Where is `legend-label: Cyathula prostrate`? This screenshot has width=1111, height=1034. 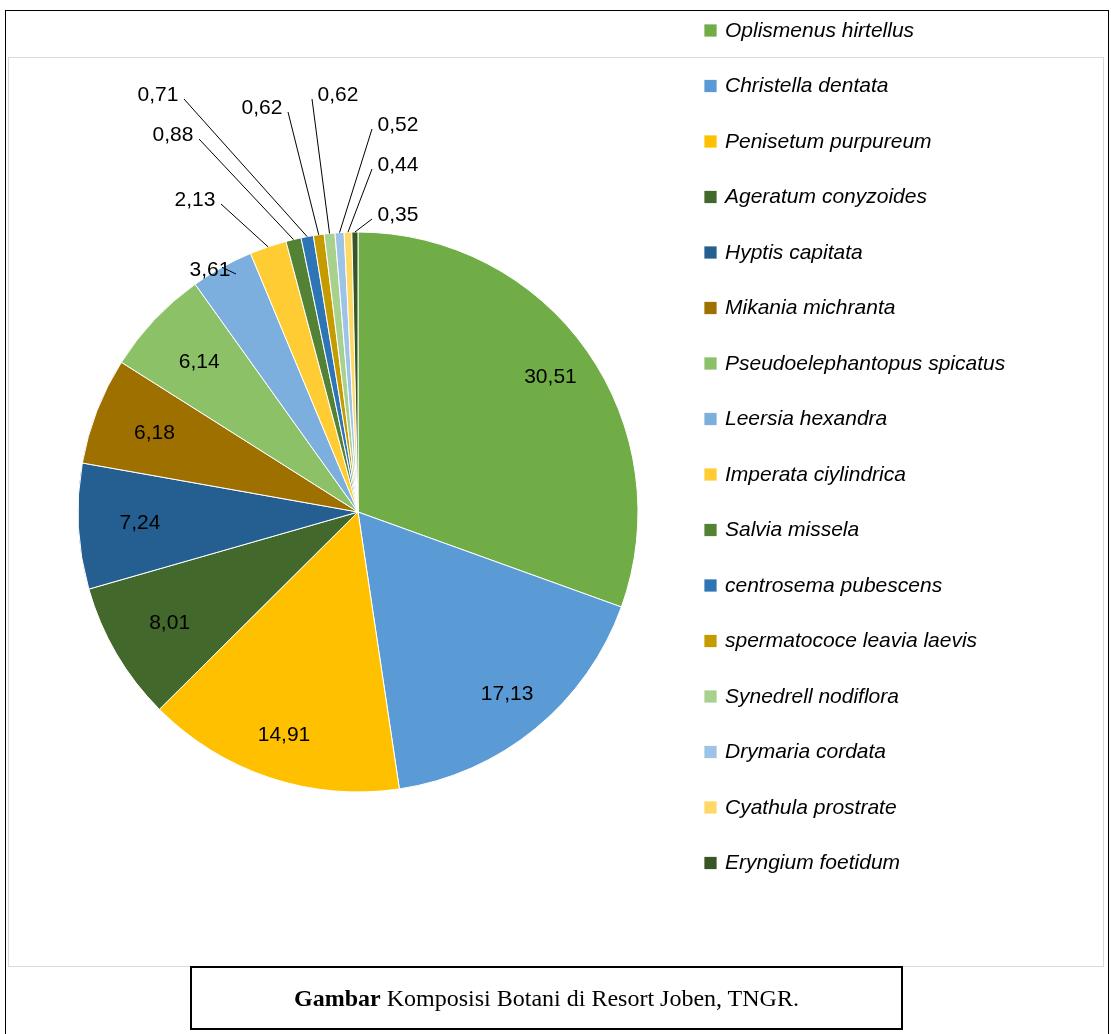
legend-label: Cyathula prostrate is located at coordinates (811, 806).